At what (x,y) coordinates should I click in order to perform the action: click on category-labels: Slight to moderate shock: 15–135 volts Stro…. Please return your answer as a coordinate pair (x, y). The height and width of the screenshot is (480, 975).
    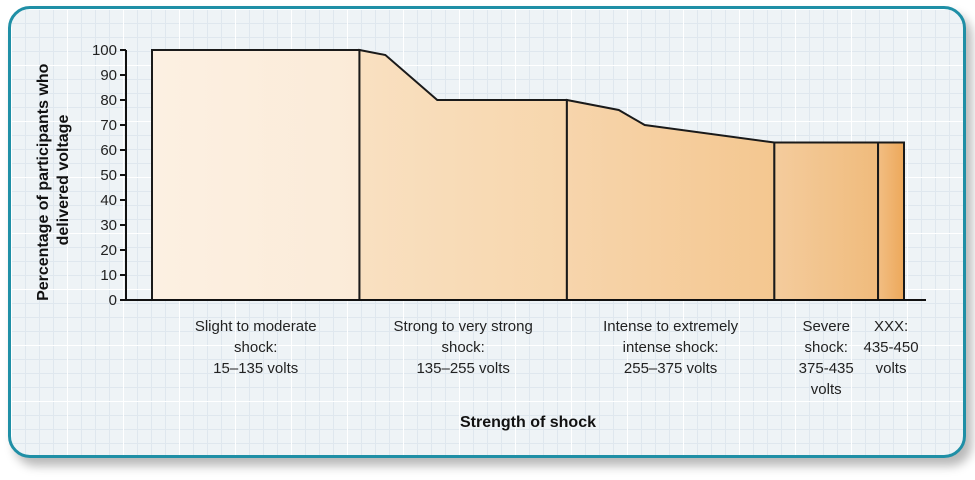
    Looking at the image, I should click on (557, 358).